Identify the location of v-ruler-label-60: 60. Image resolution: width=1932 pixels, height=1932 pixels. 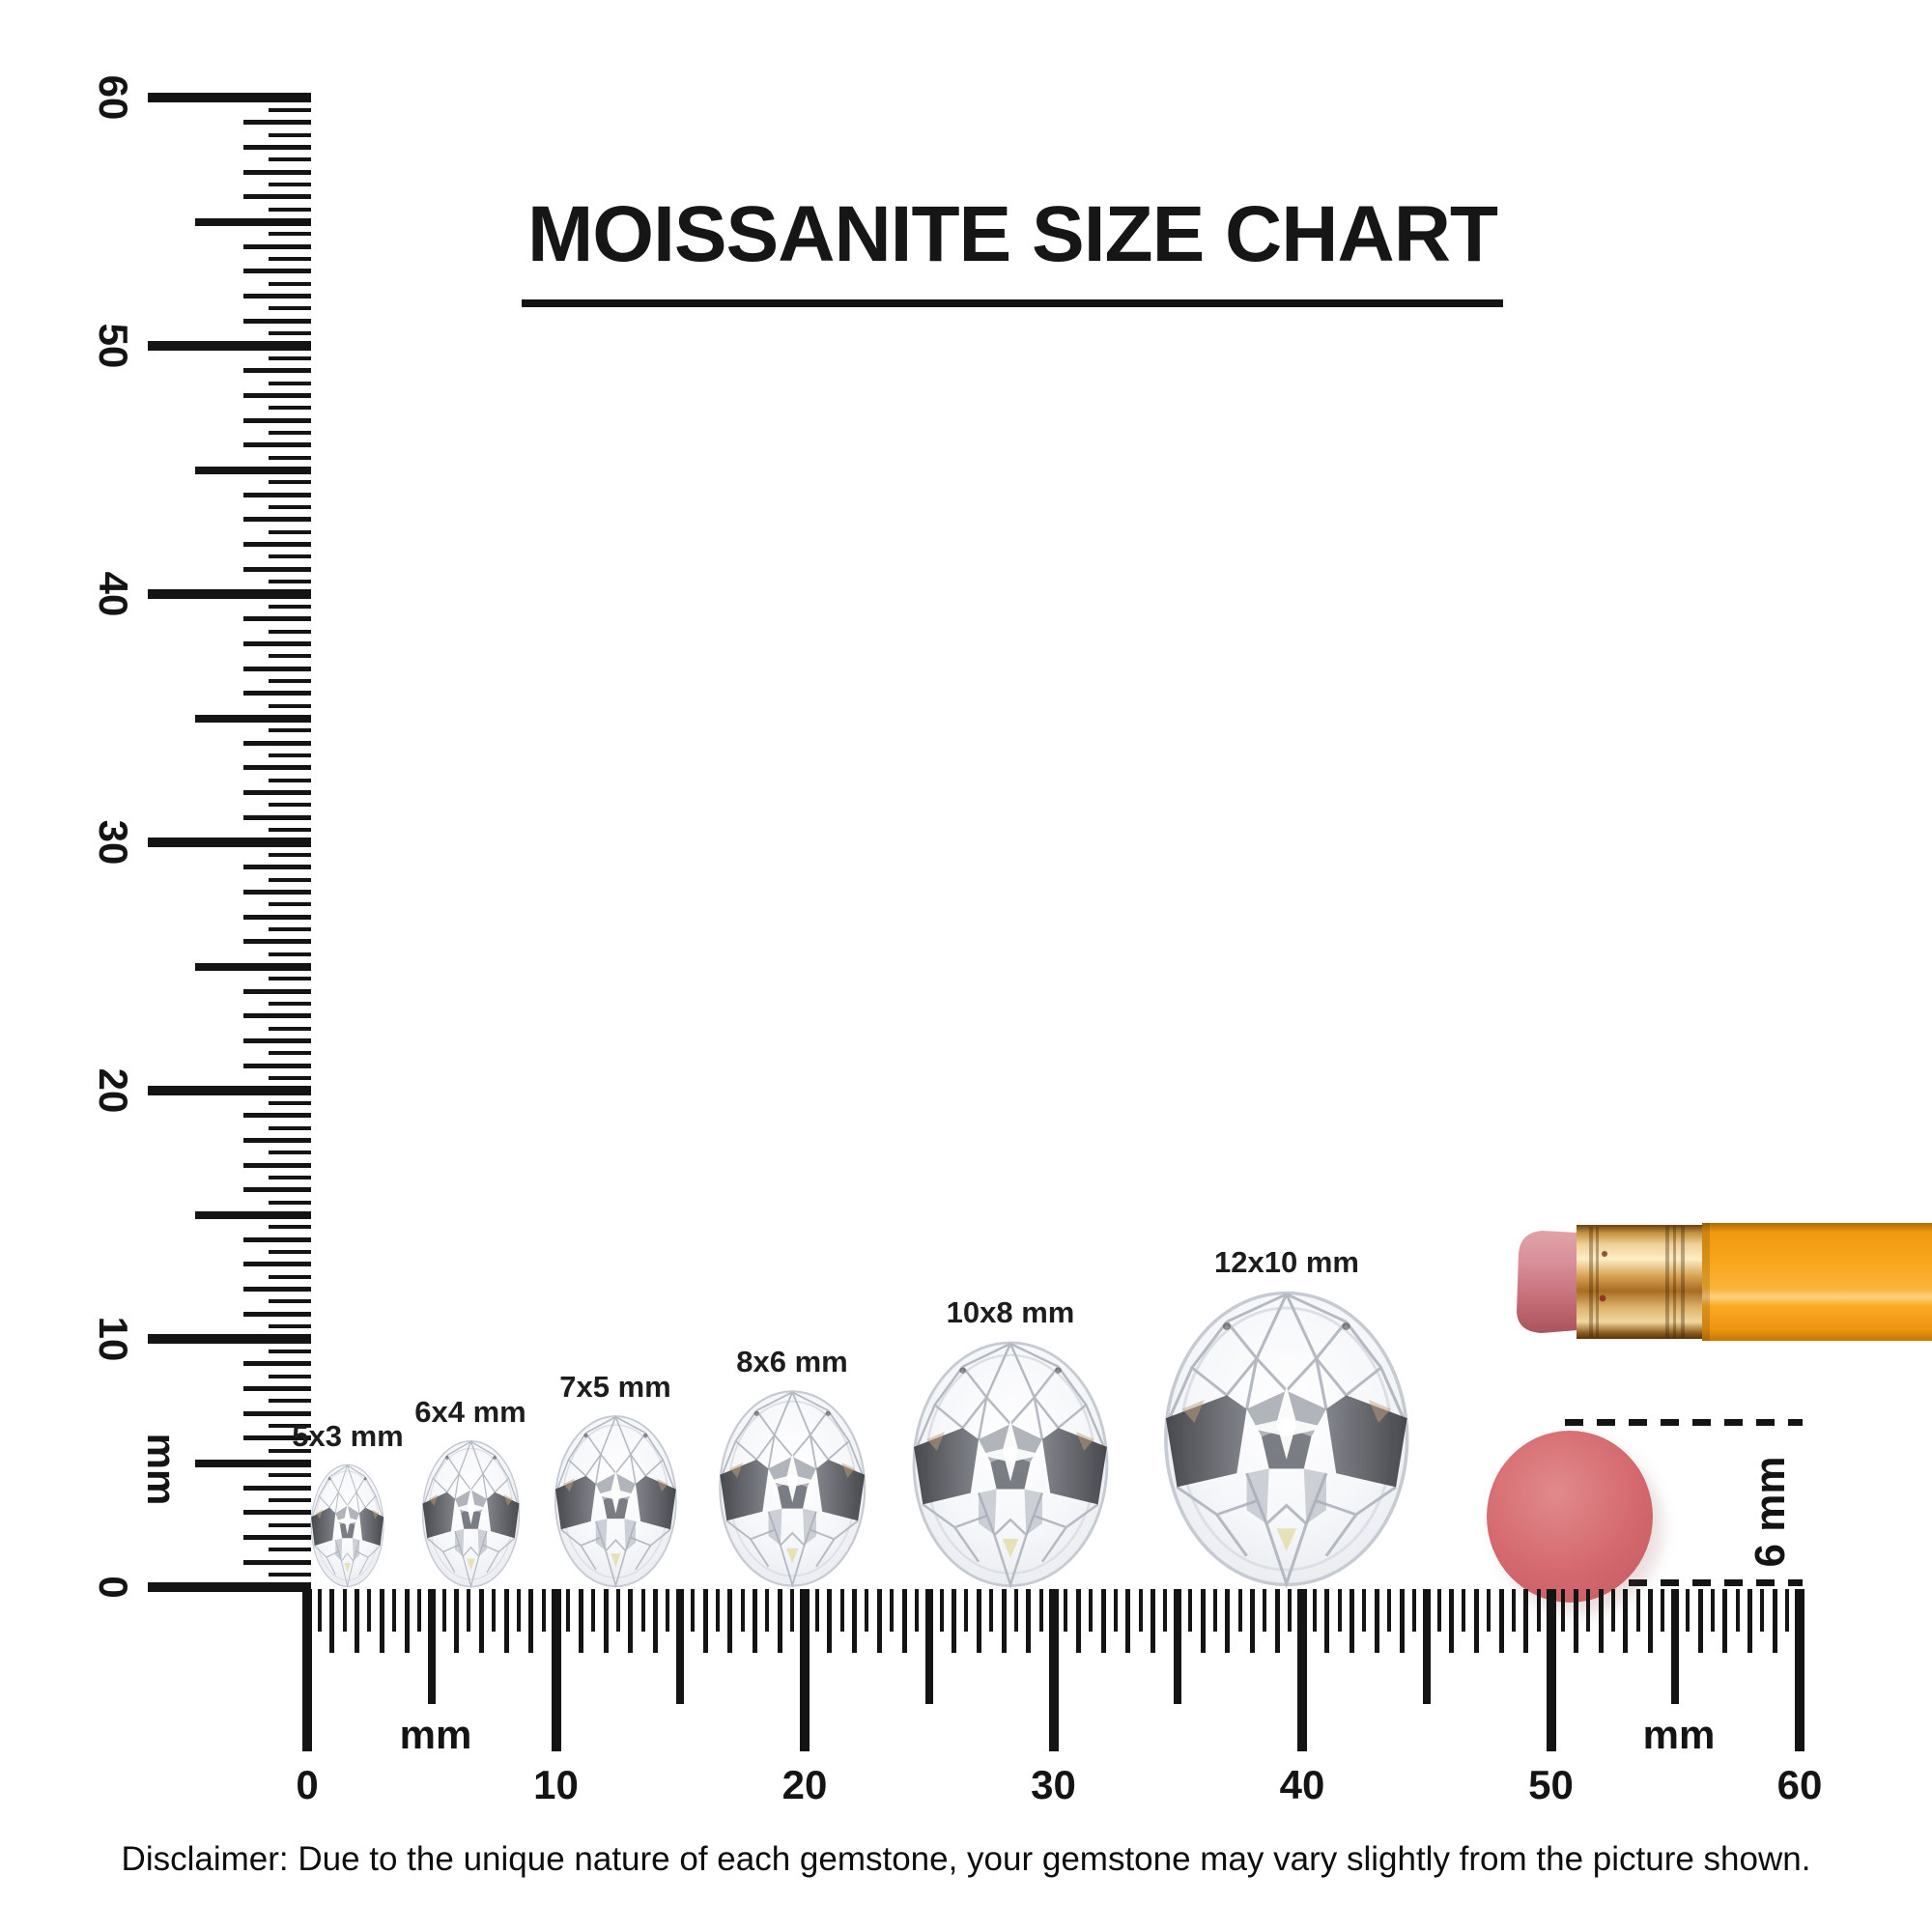
(113, 97).